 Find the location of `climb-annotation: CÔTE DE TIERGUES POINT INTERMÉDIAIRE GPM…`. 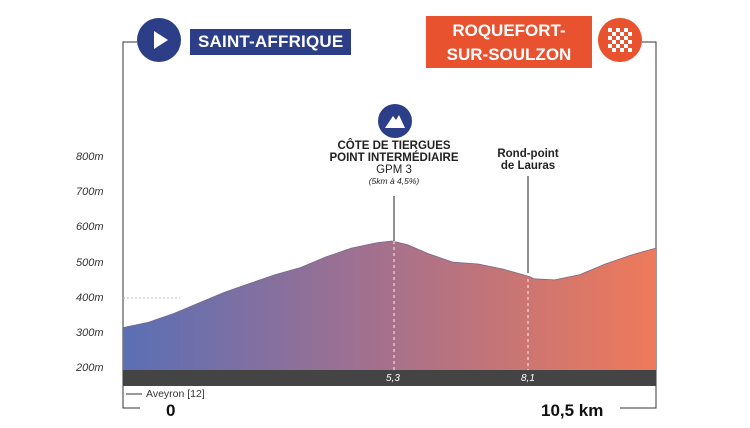

climb-annotation: CÔTE DE TIERGUES POINT INTERMÉDIAIRE GPM… is located at coordinates (394, 163).